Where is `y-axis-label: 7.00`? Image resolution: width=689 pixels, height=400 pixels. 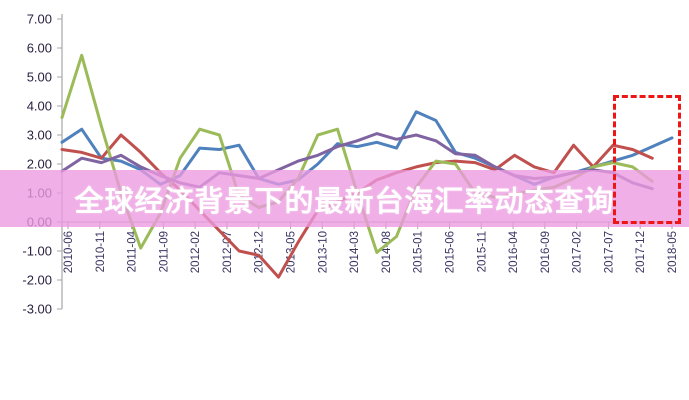 y-axis-label: 7.00 is located at coordinates (39, 19).